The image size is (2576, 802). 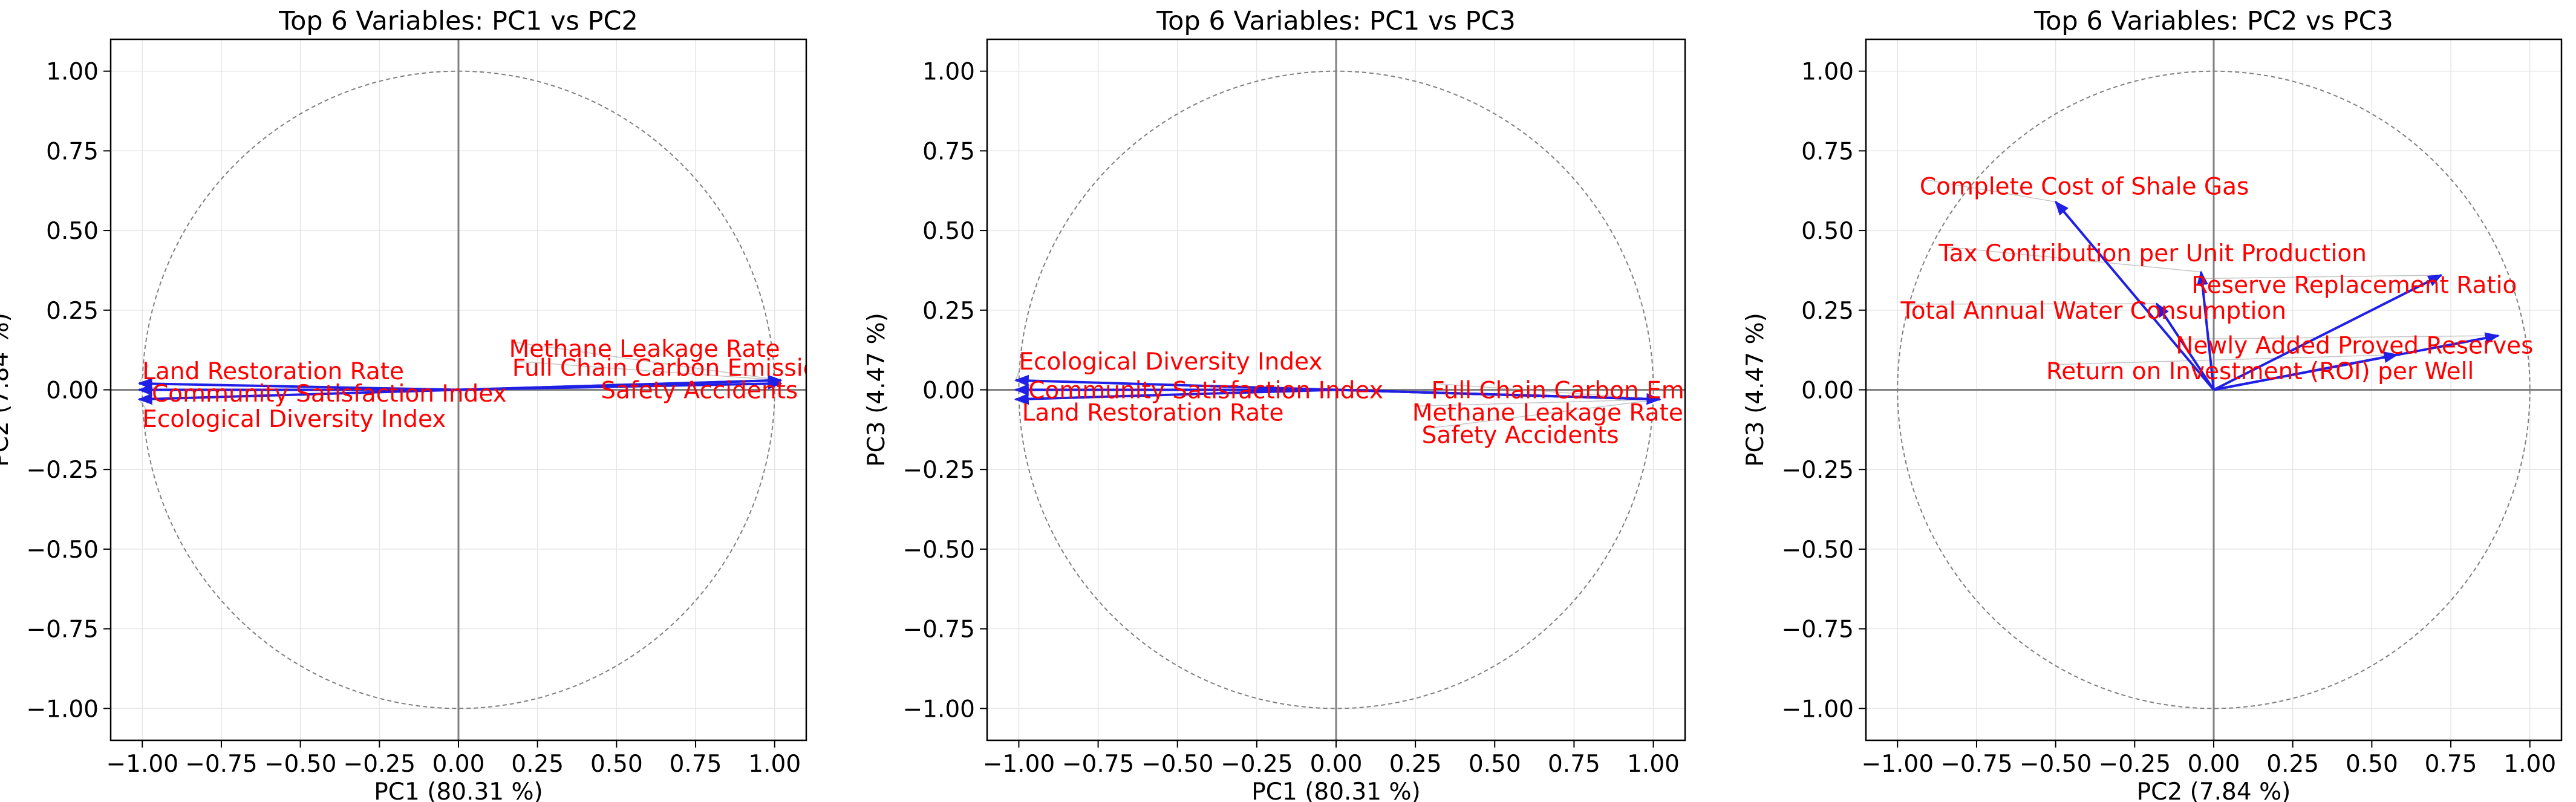 I want to click on loading-label: Total Annual Water Consumption, so click(x=2093, y=311).